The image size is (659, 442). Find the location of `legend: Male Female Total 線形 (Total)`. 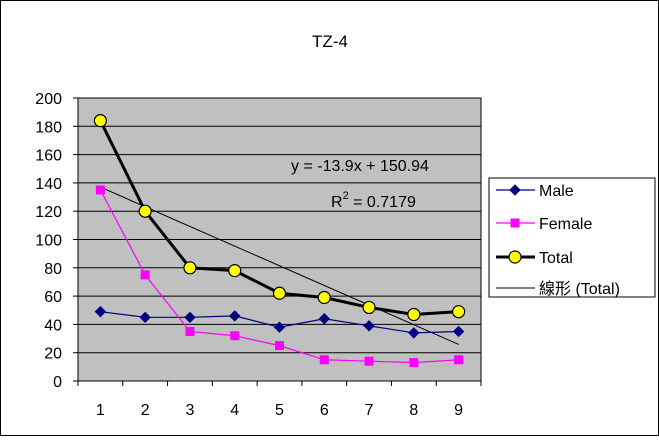

legend: Male Female Total 線形 (Total) is located at coordinates (572, 237).